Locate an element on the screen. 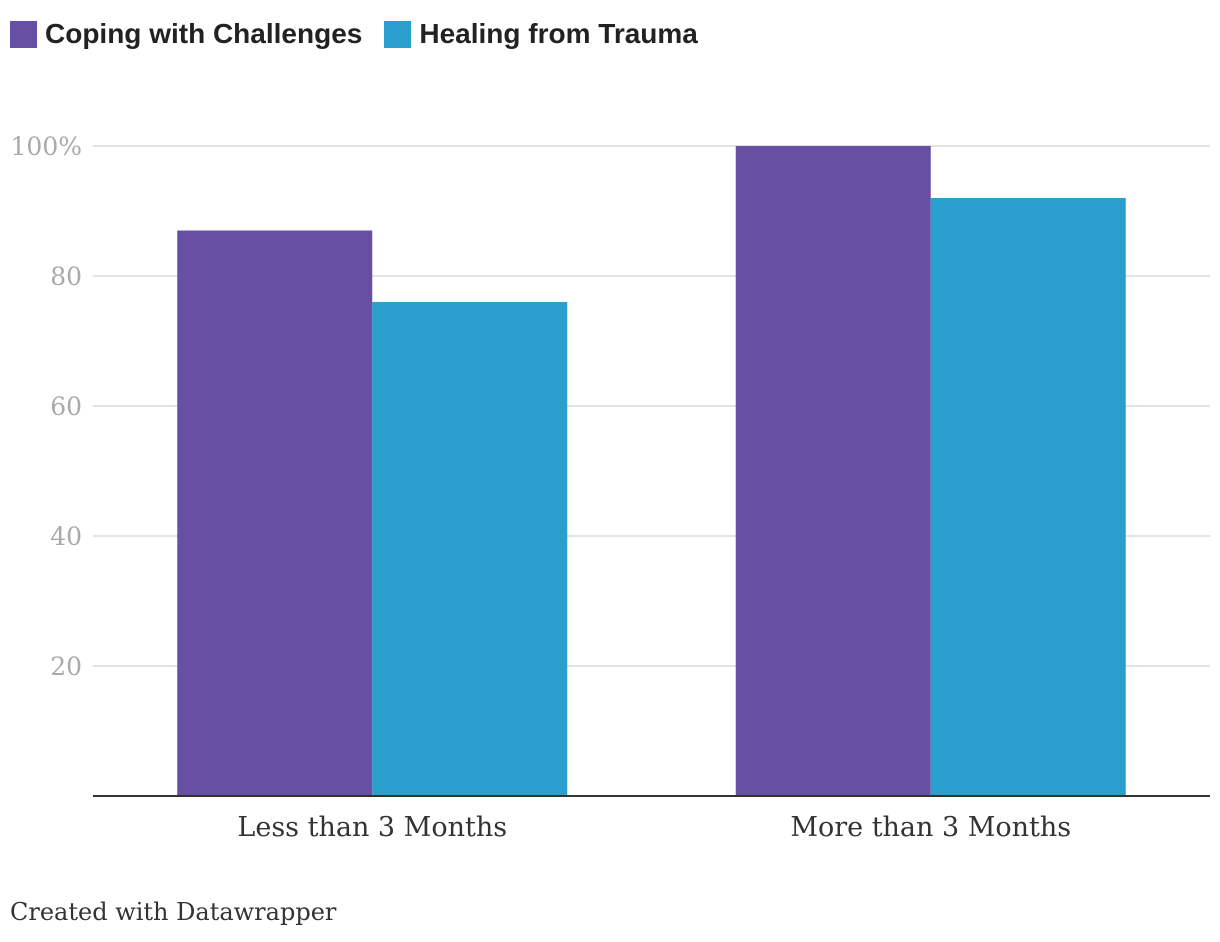 This screenshot has width=1220, height=942. x-category-label-less-than-3-months: Less than 3 Months is located at coordinates (372, 827).